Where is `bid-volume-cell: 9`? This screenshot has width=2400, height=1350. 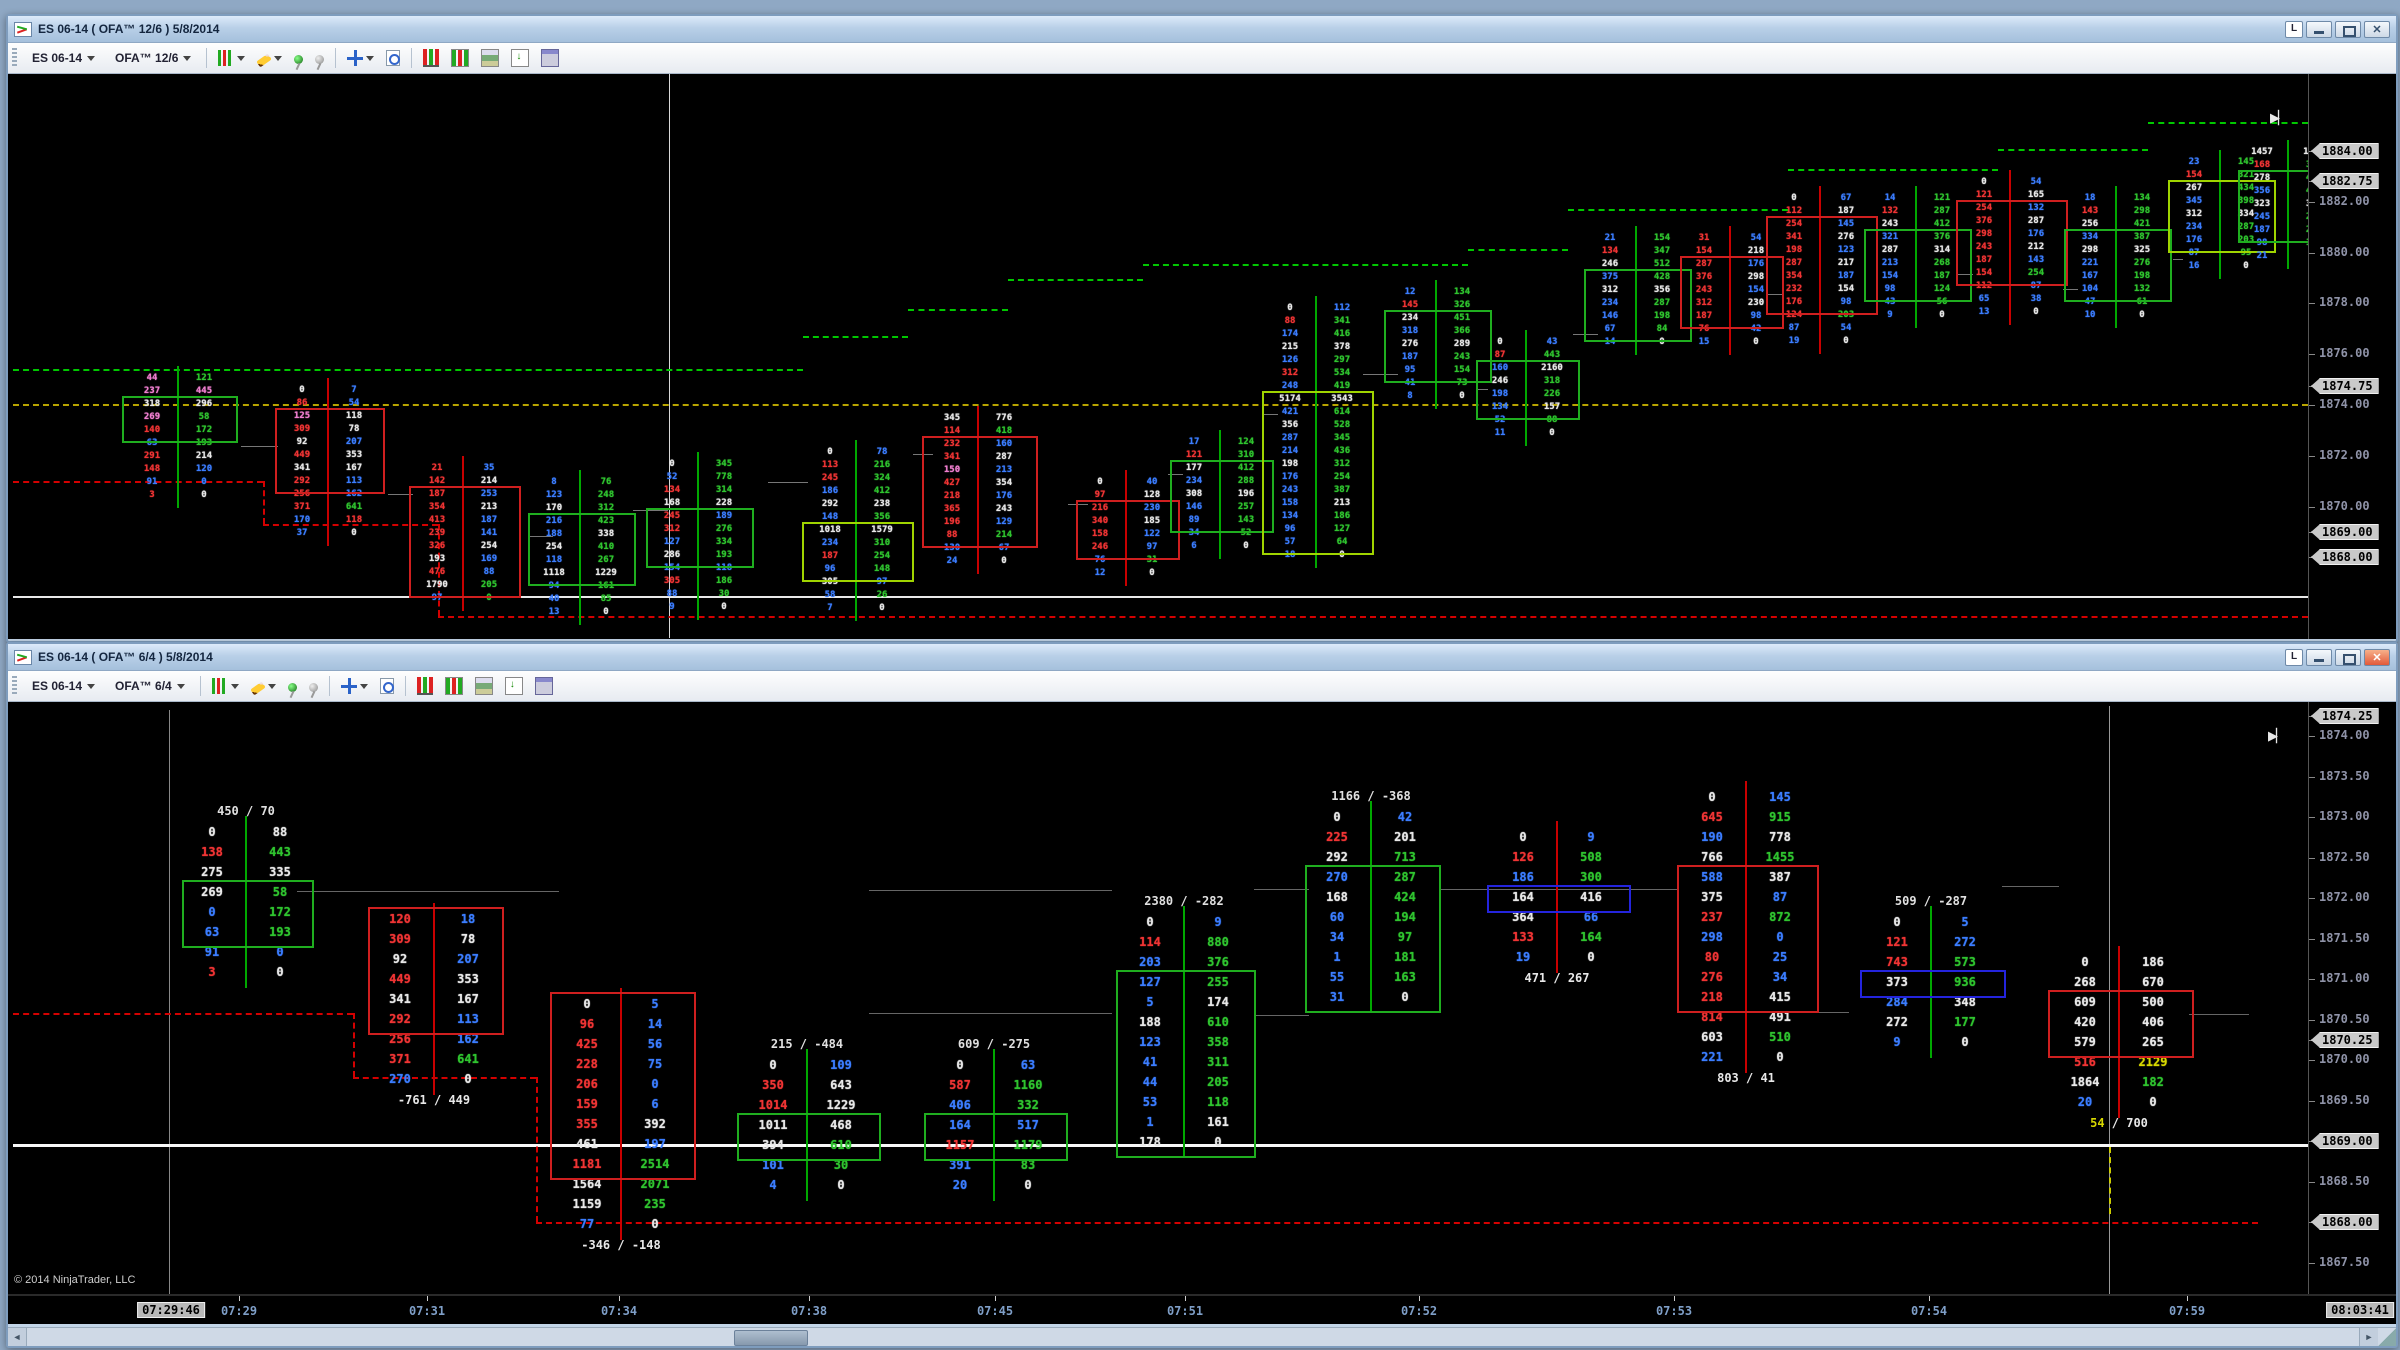 bid-volume-cell: 9 is located at coordinates (672, 607).